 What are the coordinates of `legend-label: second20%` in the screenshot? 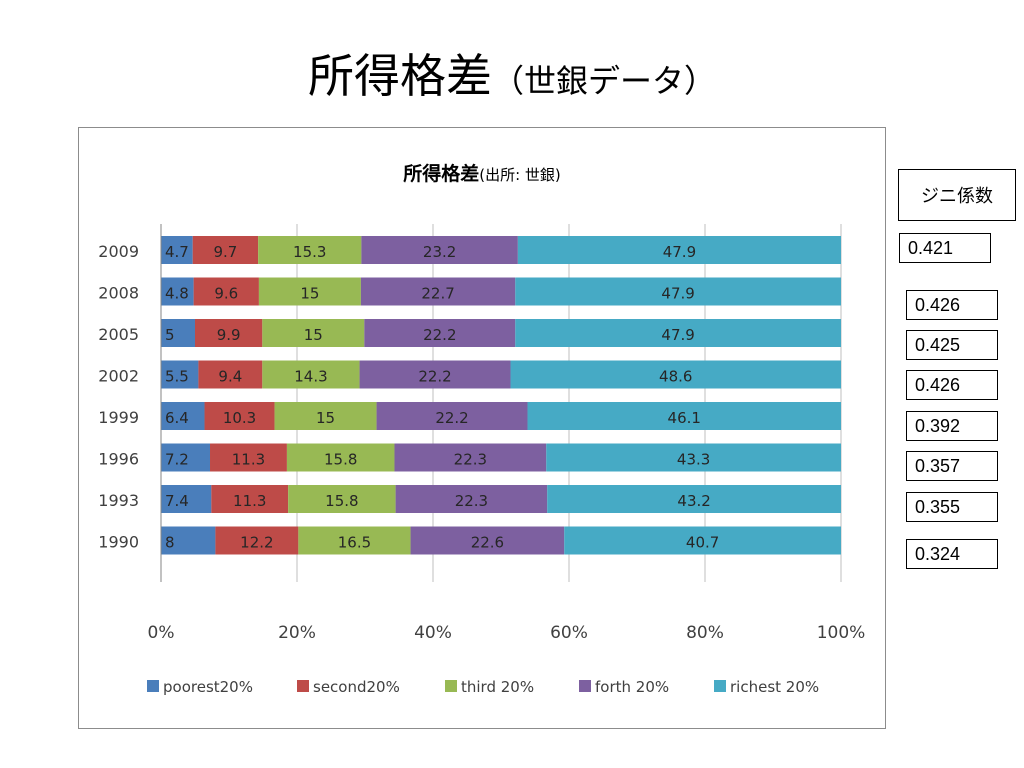 It's located at (356, 687).